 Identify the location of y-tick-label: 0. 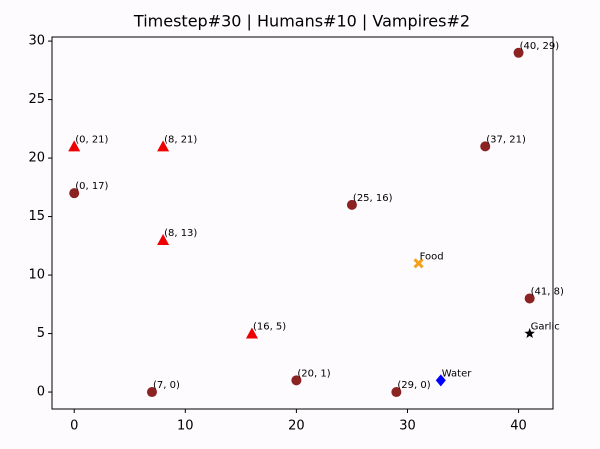
(41, 392).